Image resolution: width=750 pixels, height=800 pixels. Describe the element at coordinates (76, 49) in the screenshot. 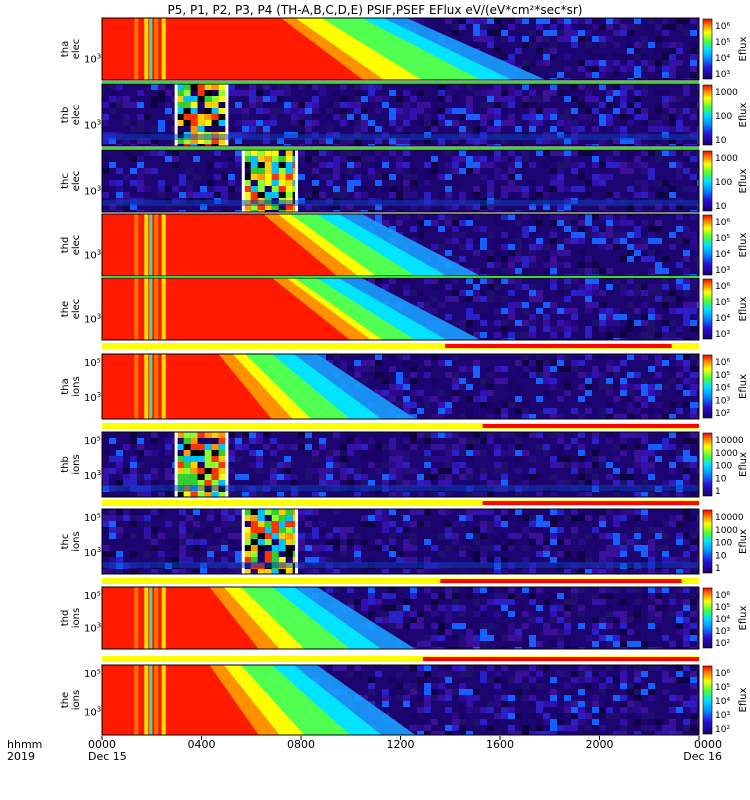

I see `panel-ylabel-species: elec` at that location.